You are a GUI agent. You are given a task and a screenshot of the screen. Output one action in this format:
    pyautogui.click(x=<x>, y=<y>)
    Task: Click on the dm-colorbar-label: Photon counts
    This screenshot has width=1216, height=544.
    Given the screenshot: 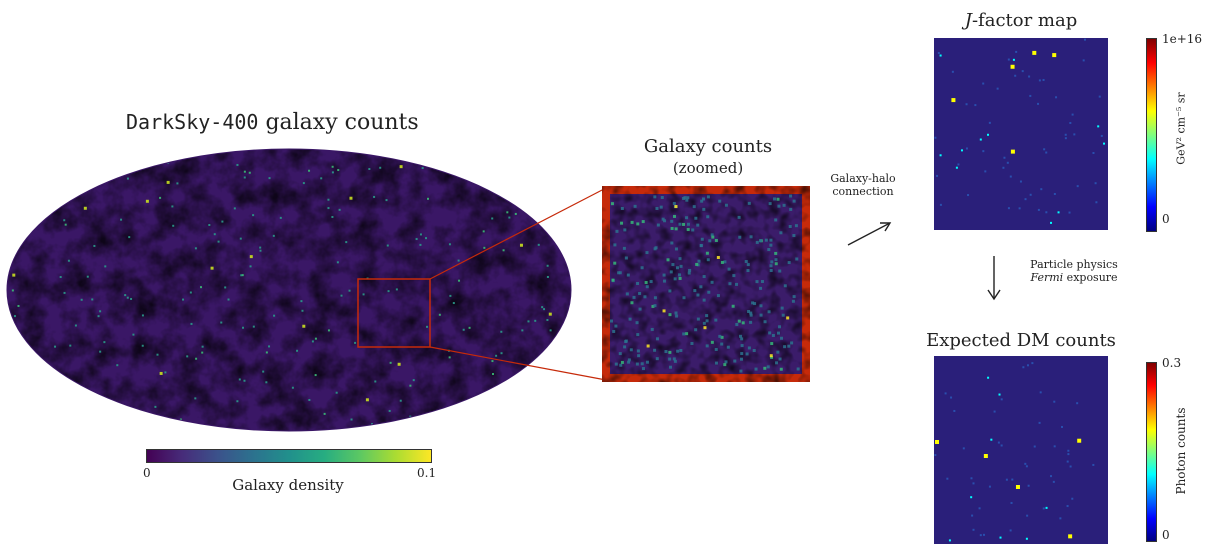 What is the action you would take?
    pyautogui.click(x=1181, y=451)
    